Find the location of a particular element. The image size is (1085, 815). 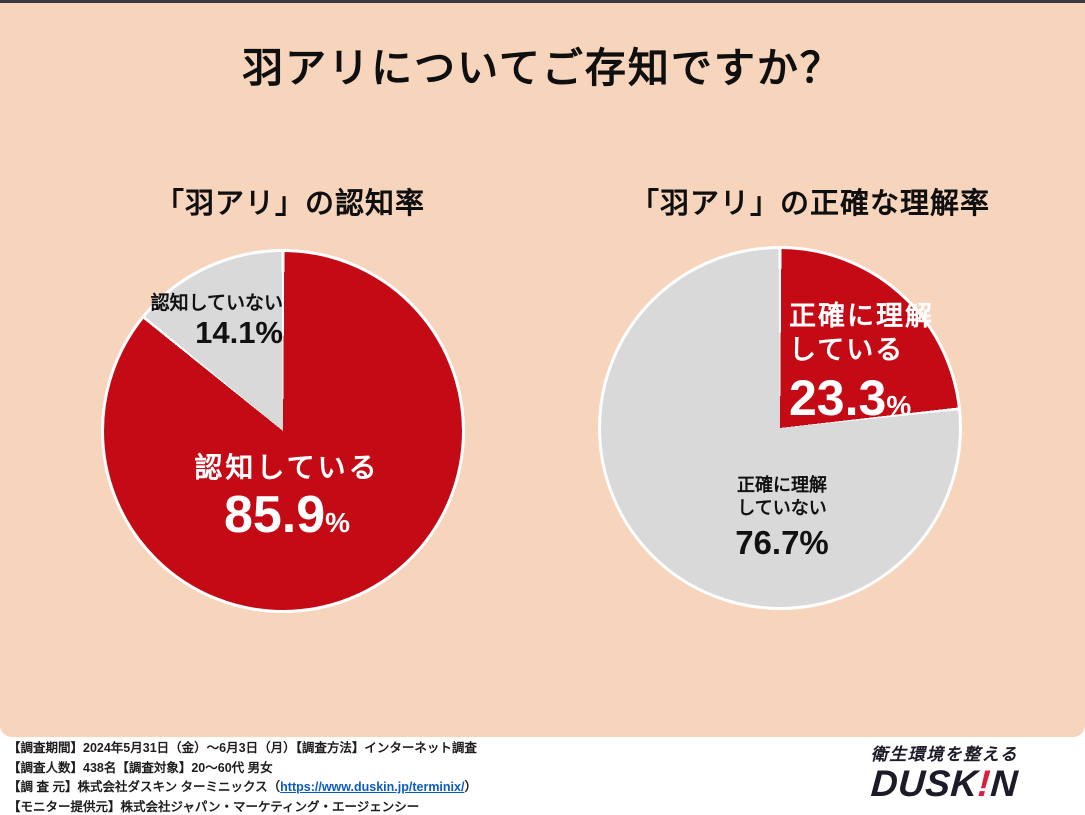

awareness-red-slice-name: 認知している is located at coordinates (287, 467).